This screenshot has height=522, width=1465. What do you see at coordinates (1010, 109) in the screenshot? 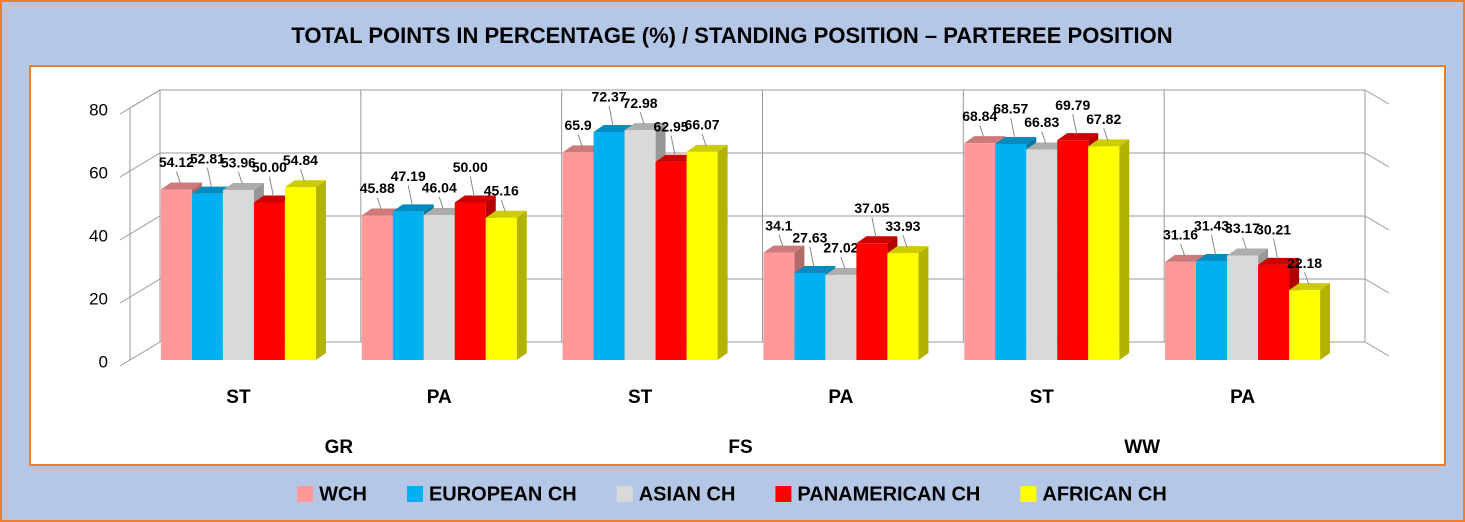
I see `data-label: 68.57` at bounding box center [1010, 109].